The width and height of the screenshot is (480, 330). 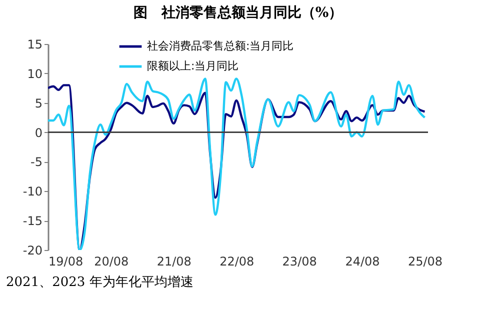 What do you see at coordinates (425, 261) in the screenshot?
I see `x-tick-label: 25/08` at bounding box center [425, 261].